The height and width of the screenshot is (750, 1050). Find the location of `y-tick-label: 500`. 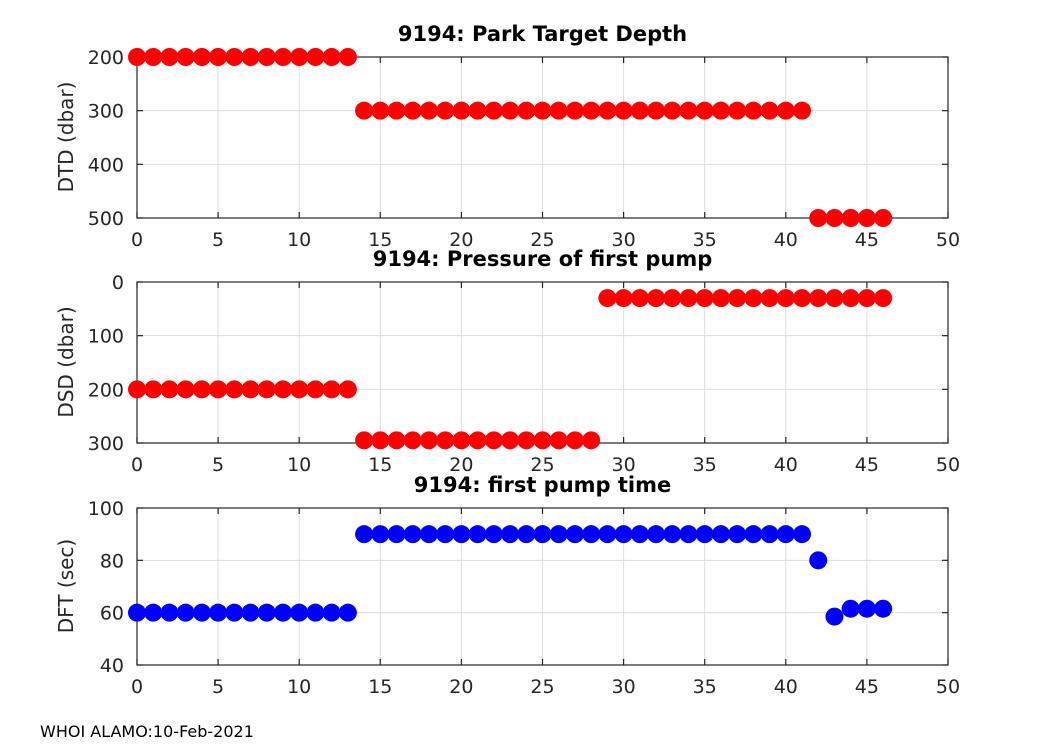

y-tick-label: 500 is located at coordinates (106, 219).